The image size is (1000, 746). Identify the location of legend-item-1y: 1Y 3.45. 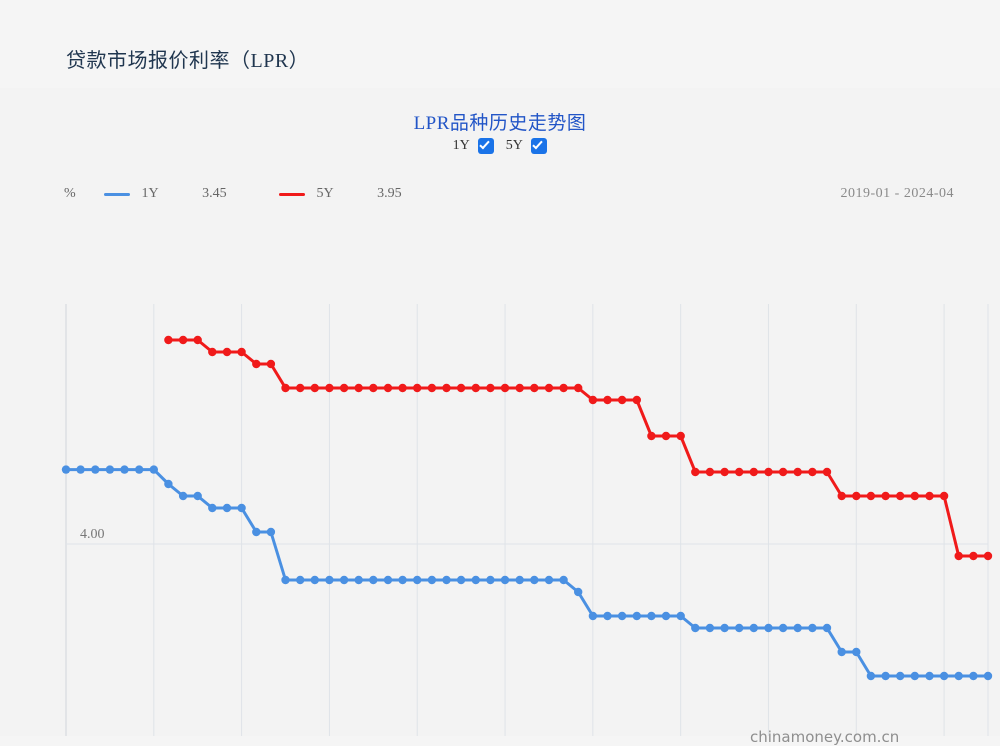
(165, 194).